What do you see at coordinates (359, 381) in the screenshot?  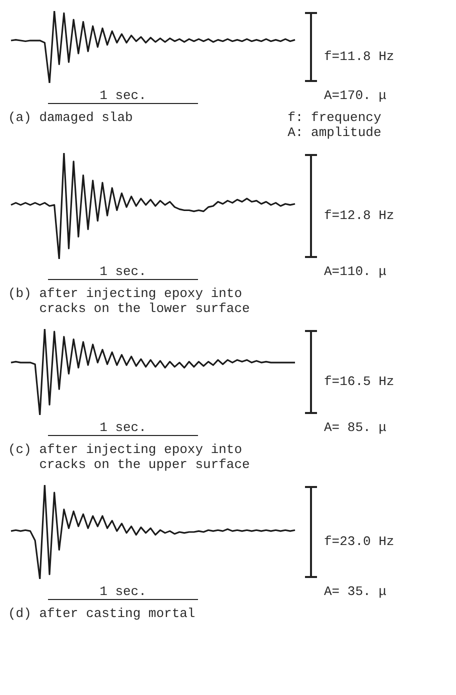 I see `text: f=16.5 Hz` at bounding box center [359, 381].